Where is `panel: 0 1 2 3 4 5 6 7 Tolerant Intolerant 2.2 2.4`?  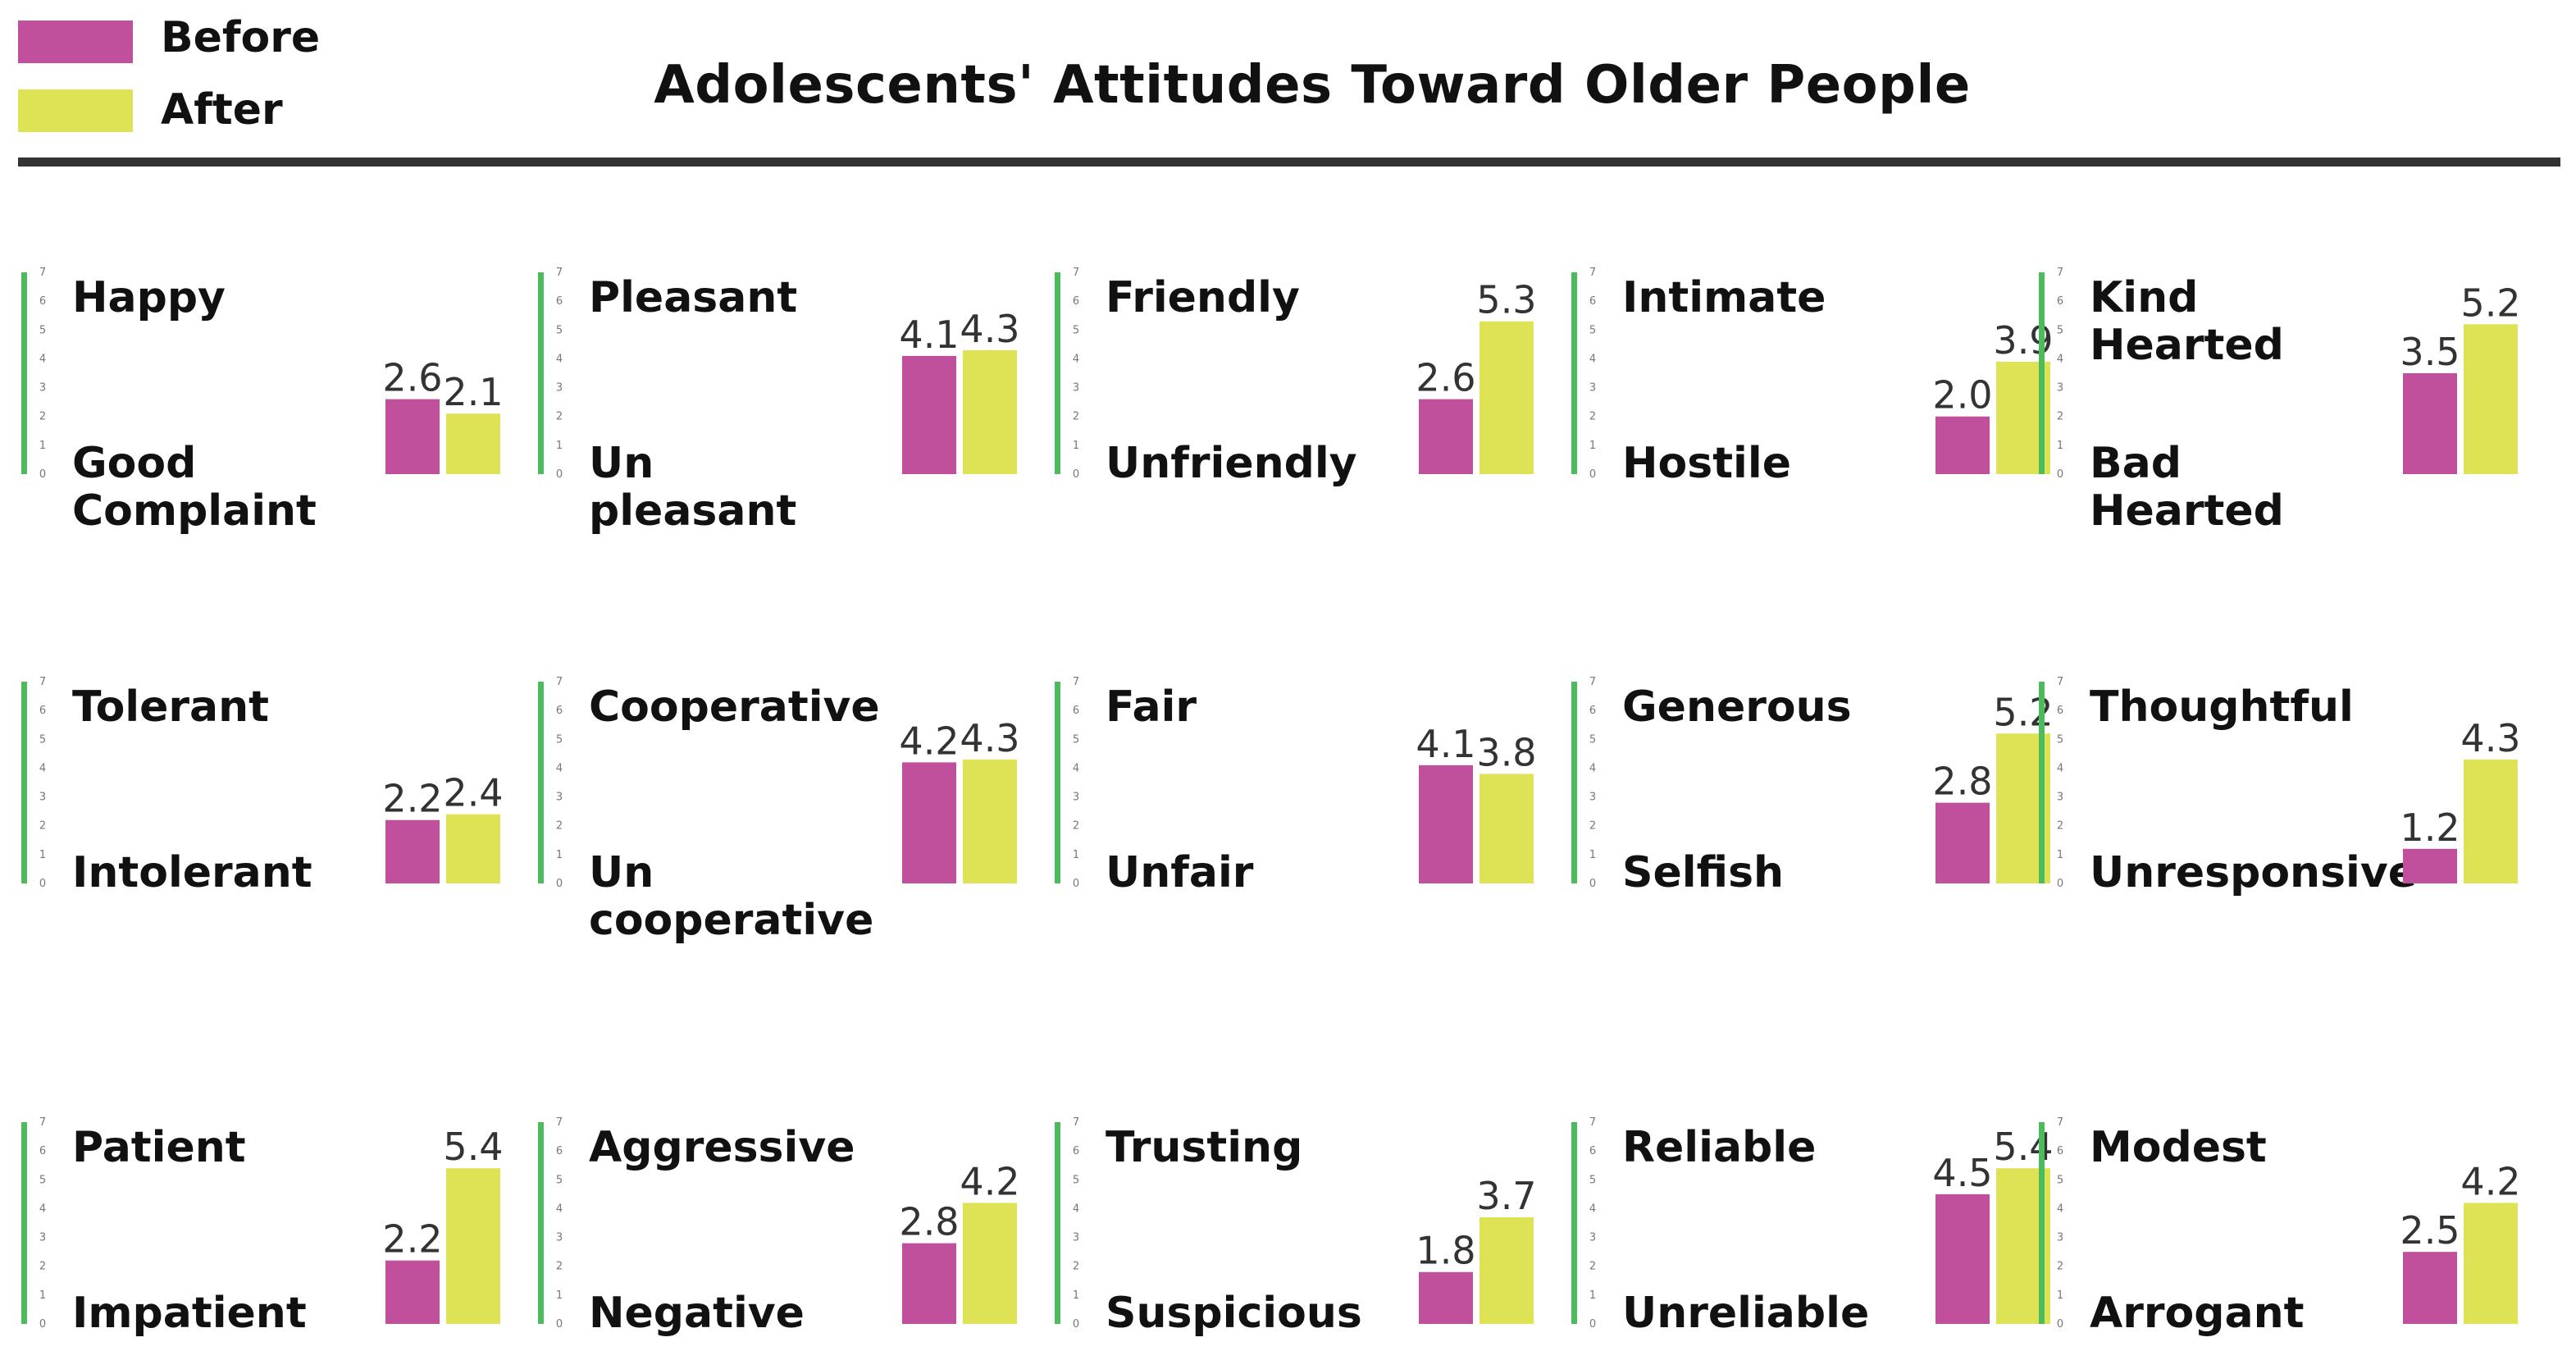 panel: 0 1 2 3 4 5 6 7 Tolerant Intolerant 2.2 2.4 is located at coordinates (262, 786).